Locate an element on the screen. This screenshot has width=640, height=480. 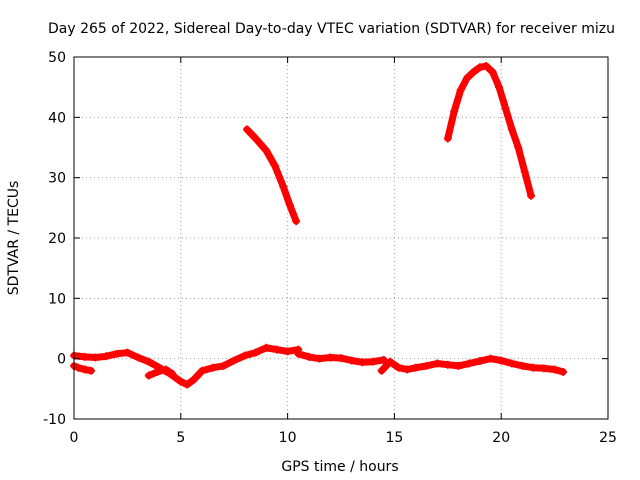
y-tick-label: 30 is located at coordinates (57, 179).